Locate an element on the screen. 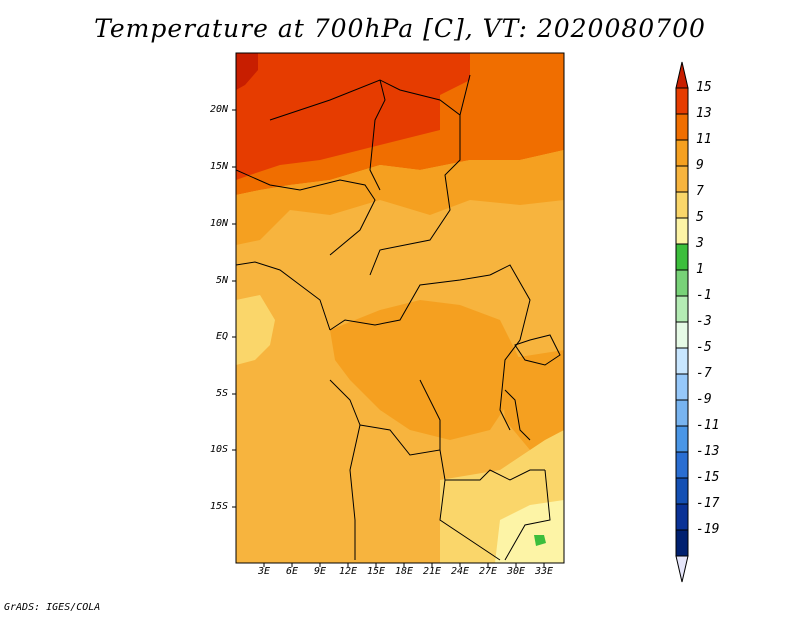  lon-label: 30E is located at coordinates (516, 571).